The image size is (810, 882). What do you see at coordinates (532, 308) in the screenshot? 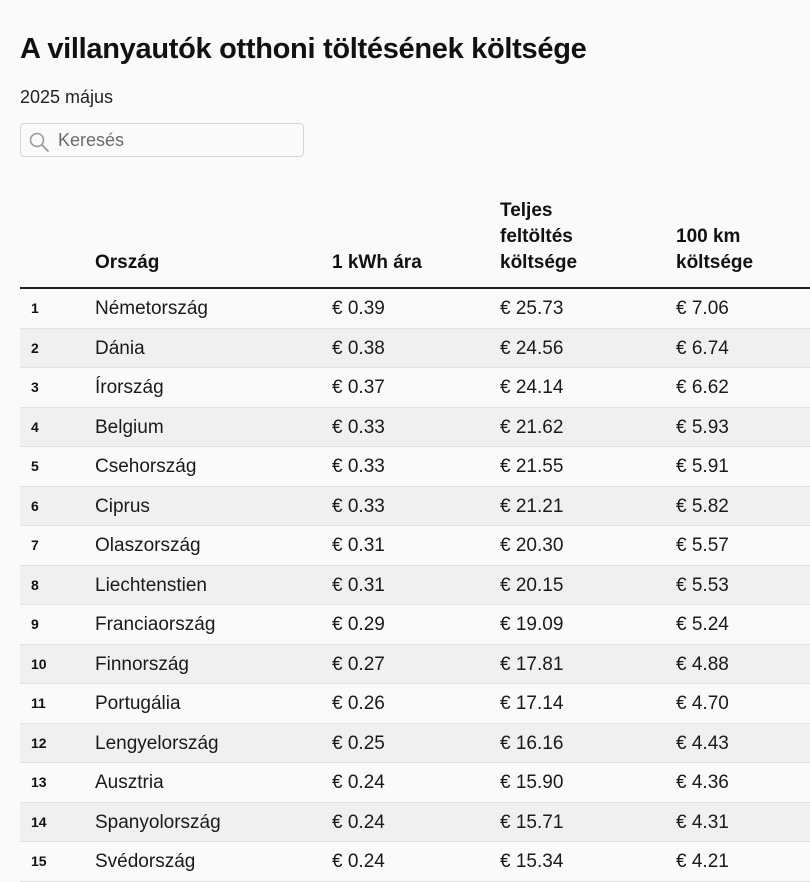
I see `full-charge-cell: € 25.73` at bounding box center [532, 308].